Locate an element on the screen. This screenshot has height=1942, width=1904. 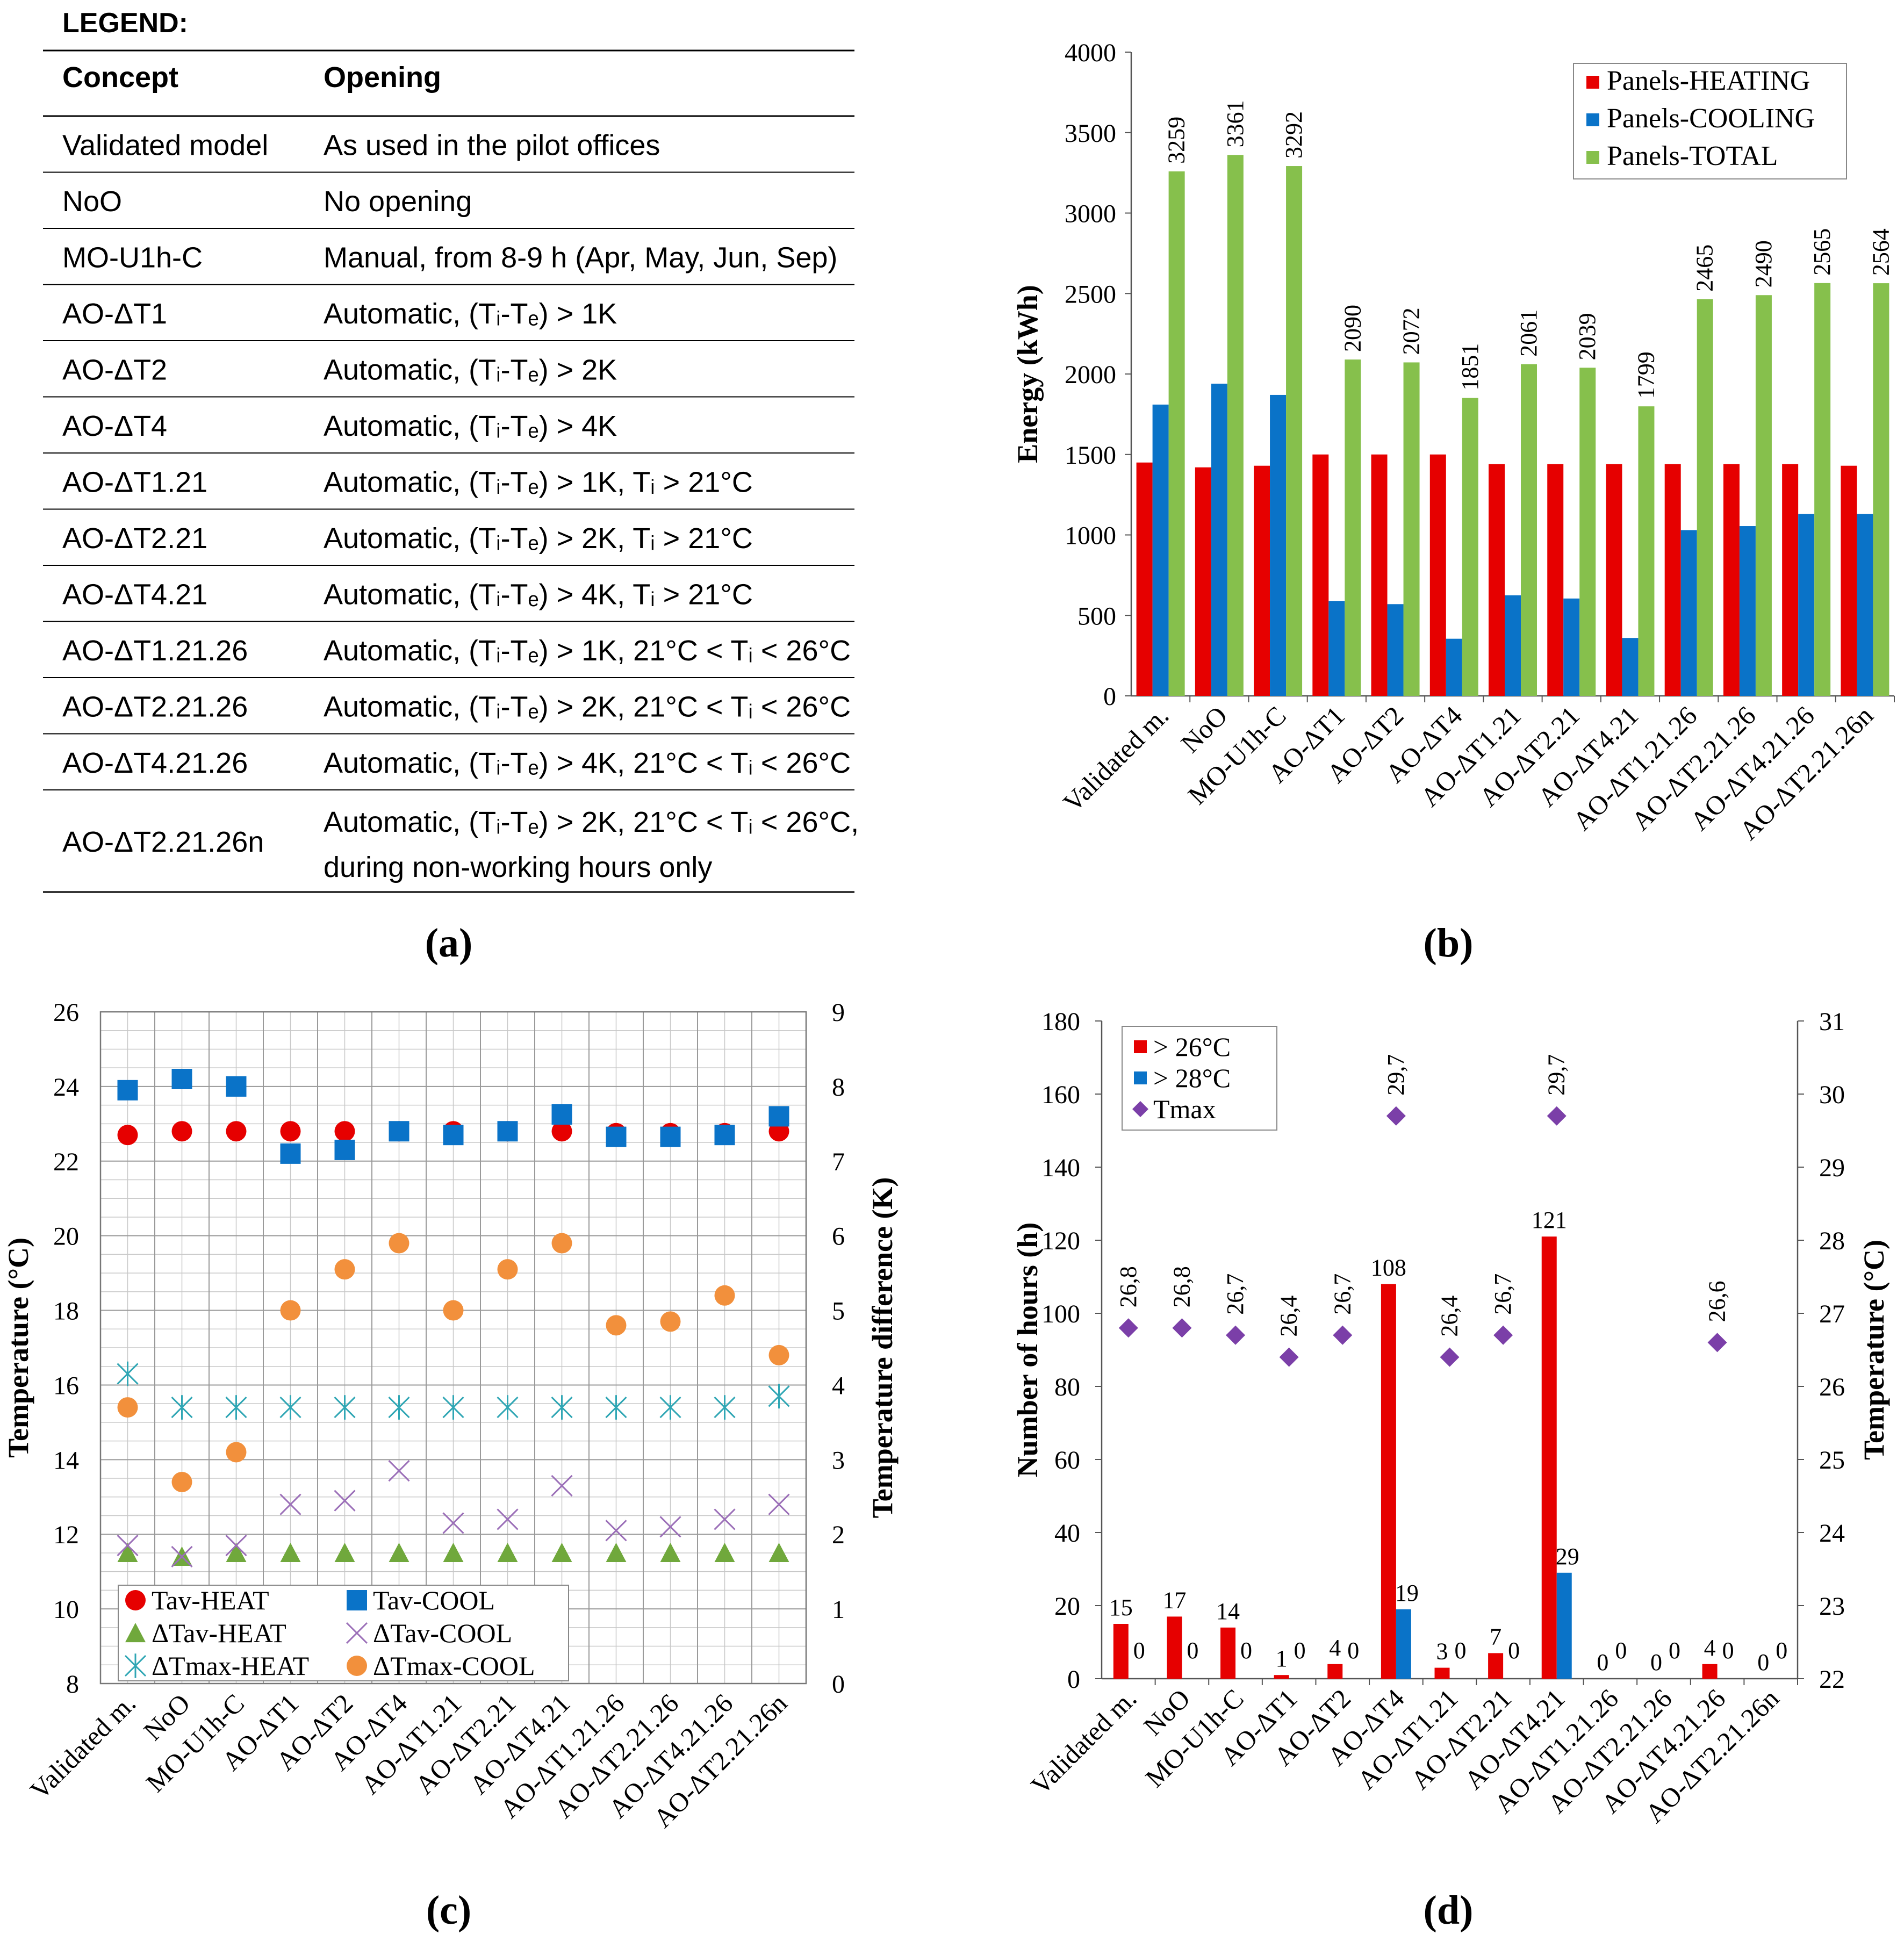
data-label-total: 2564 is located at coordinates (1880, 252).